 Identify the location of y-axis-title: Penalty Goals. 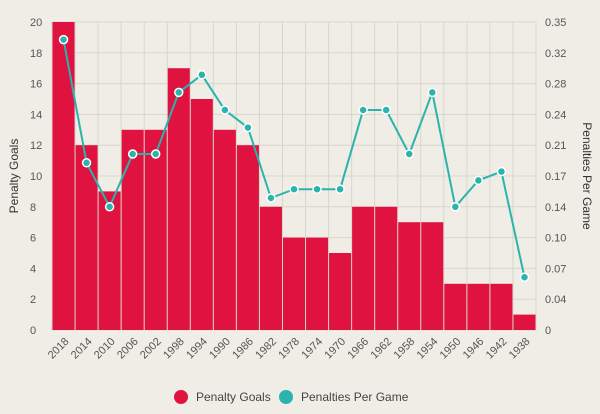
(14, 176).